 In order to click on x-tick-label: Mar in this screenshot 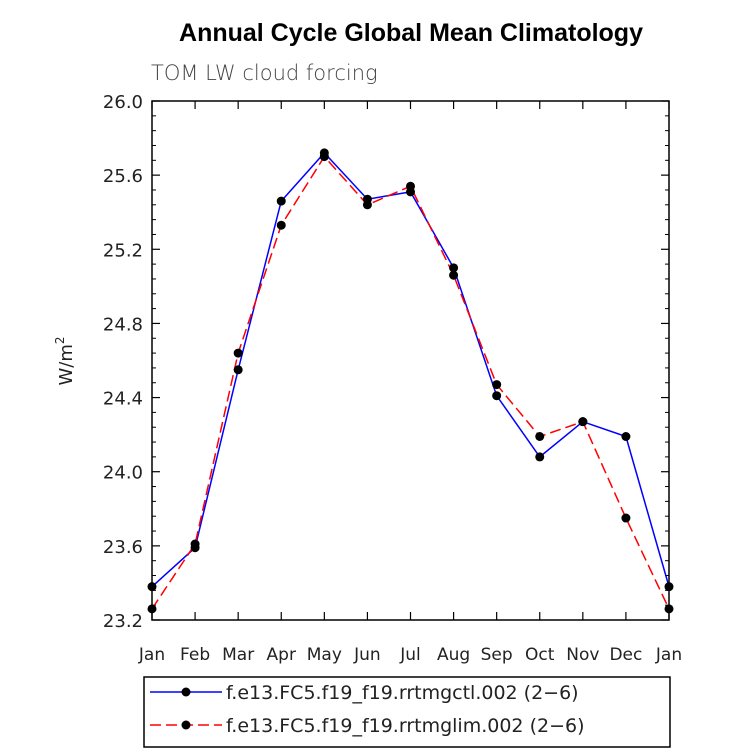, I will do `click(238, 655)`.